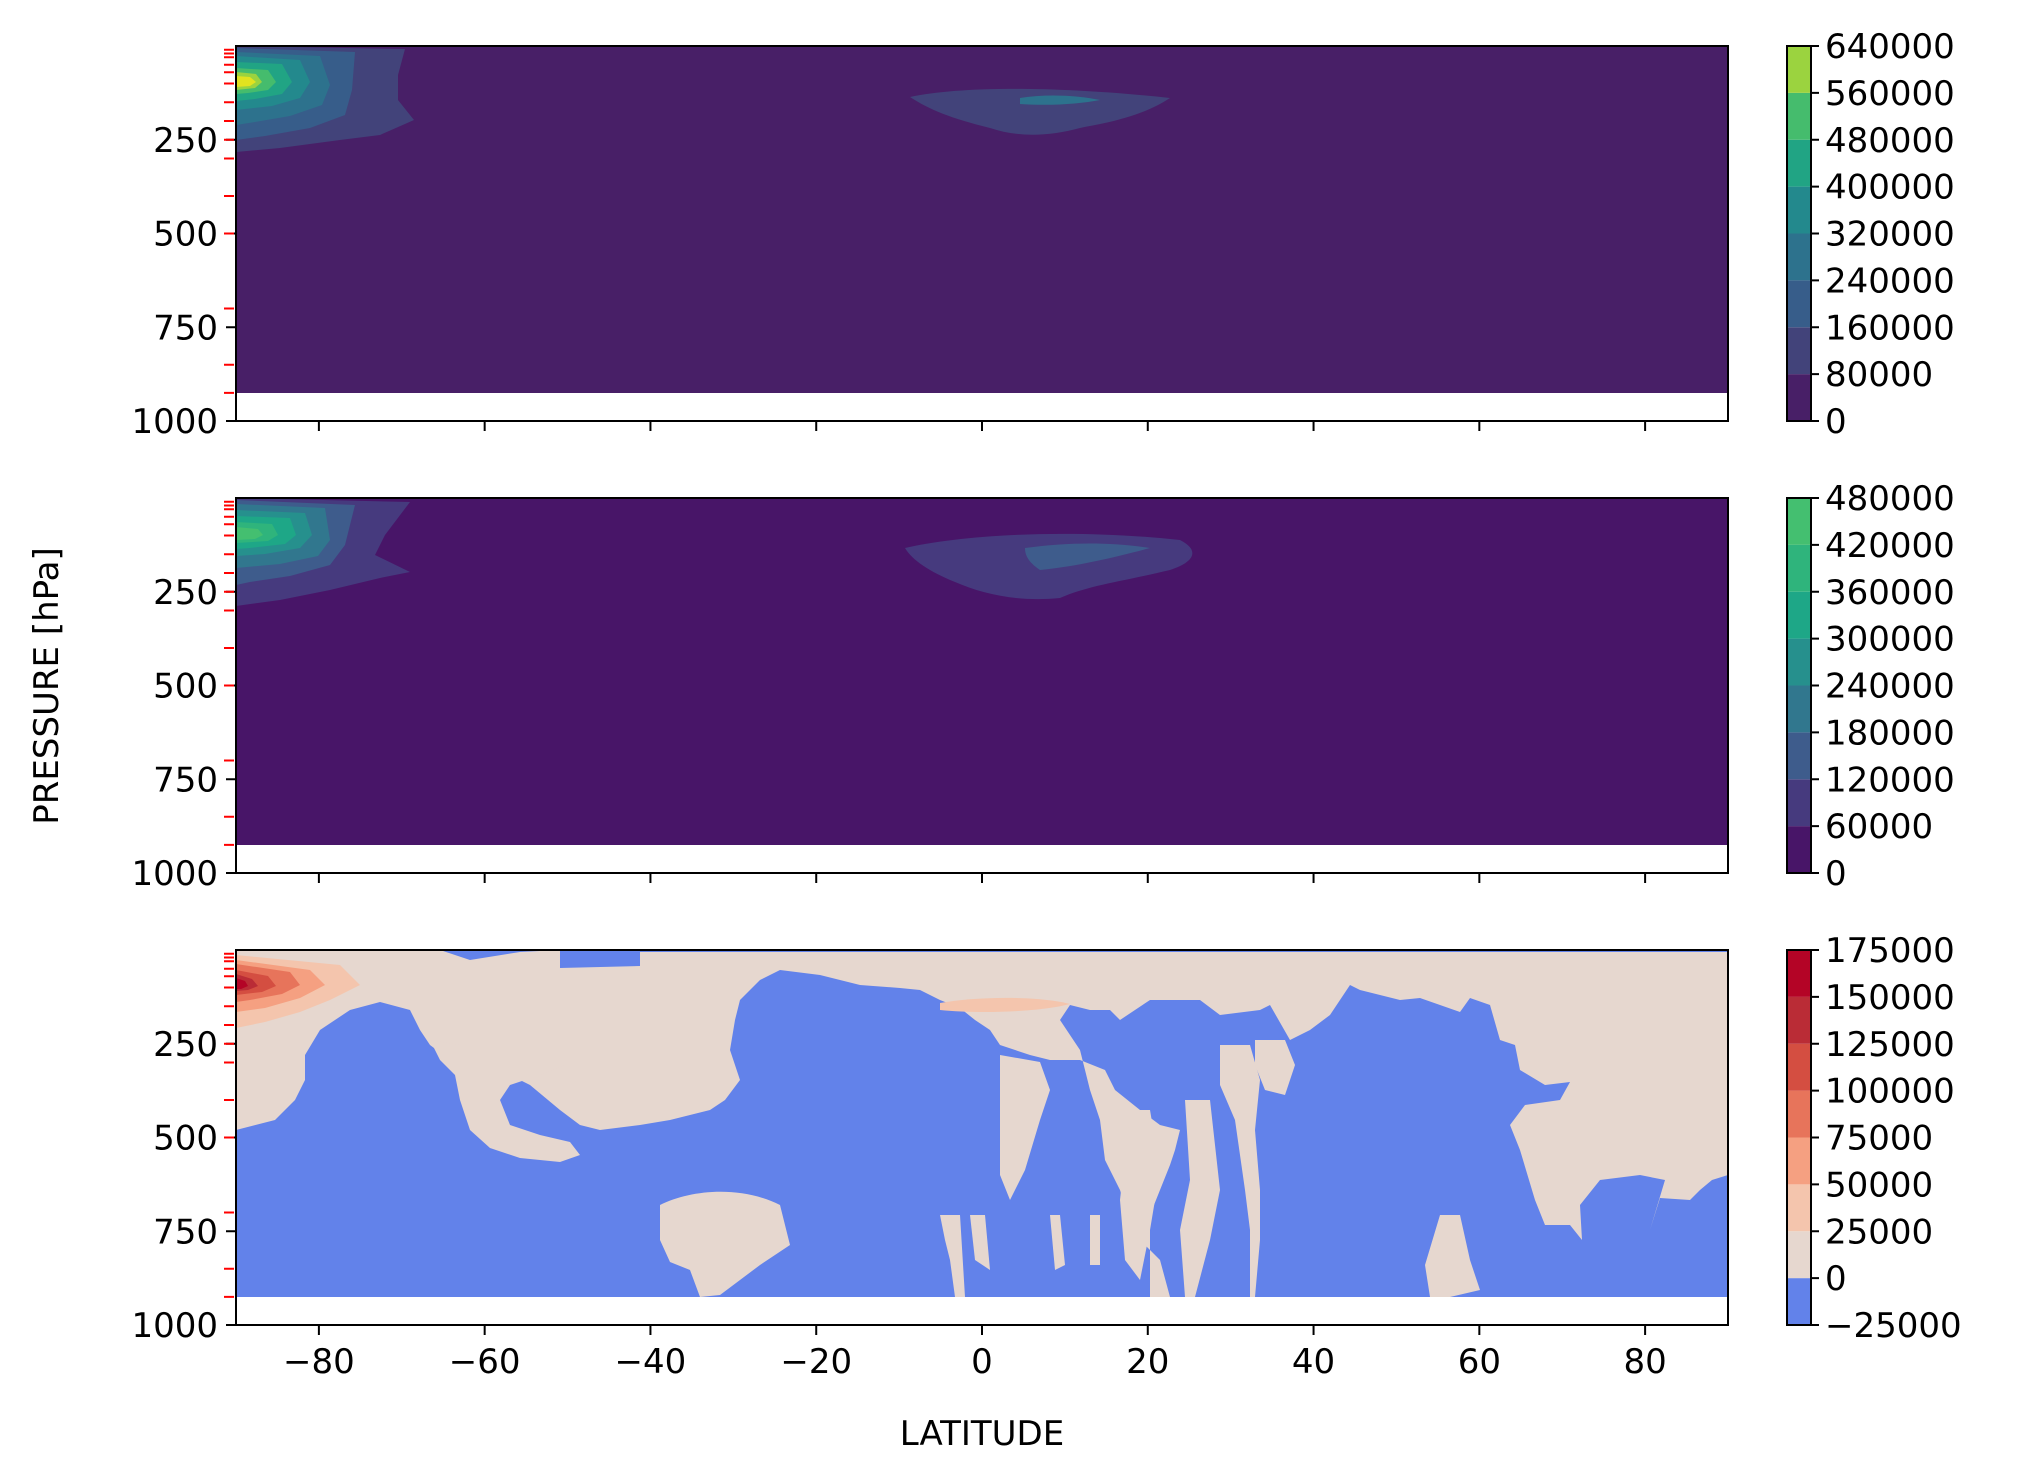 The width and height of the screenshot is (2025, 1474). What do you see at coordinates (651, 1362) in the screenshot?
I see `x-tick-label: −40` at bounding box center [651, 1362].